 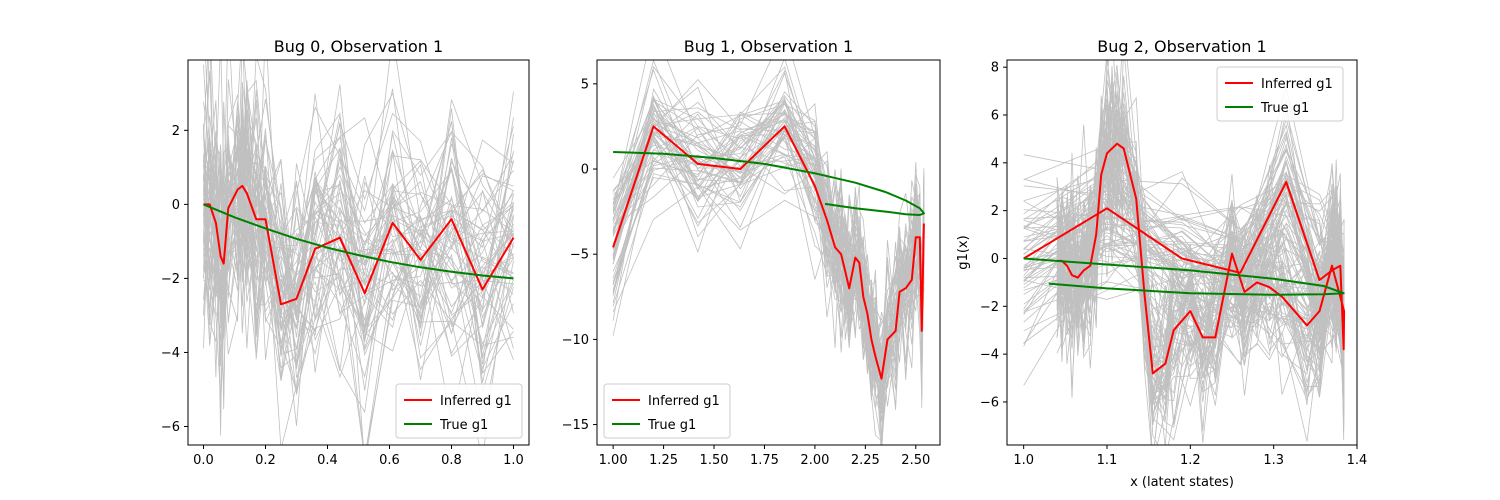 I want to click on x-tick-label: 2.50, so click(x=915, y=460).